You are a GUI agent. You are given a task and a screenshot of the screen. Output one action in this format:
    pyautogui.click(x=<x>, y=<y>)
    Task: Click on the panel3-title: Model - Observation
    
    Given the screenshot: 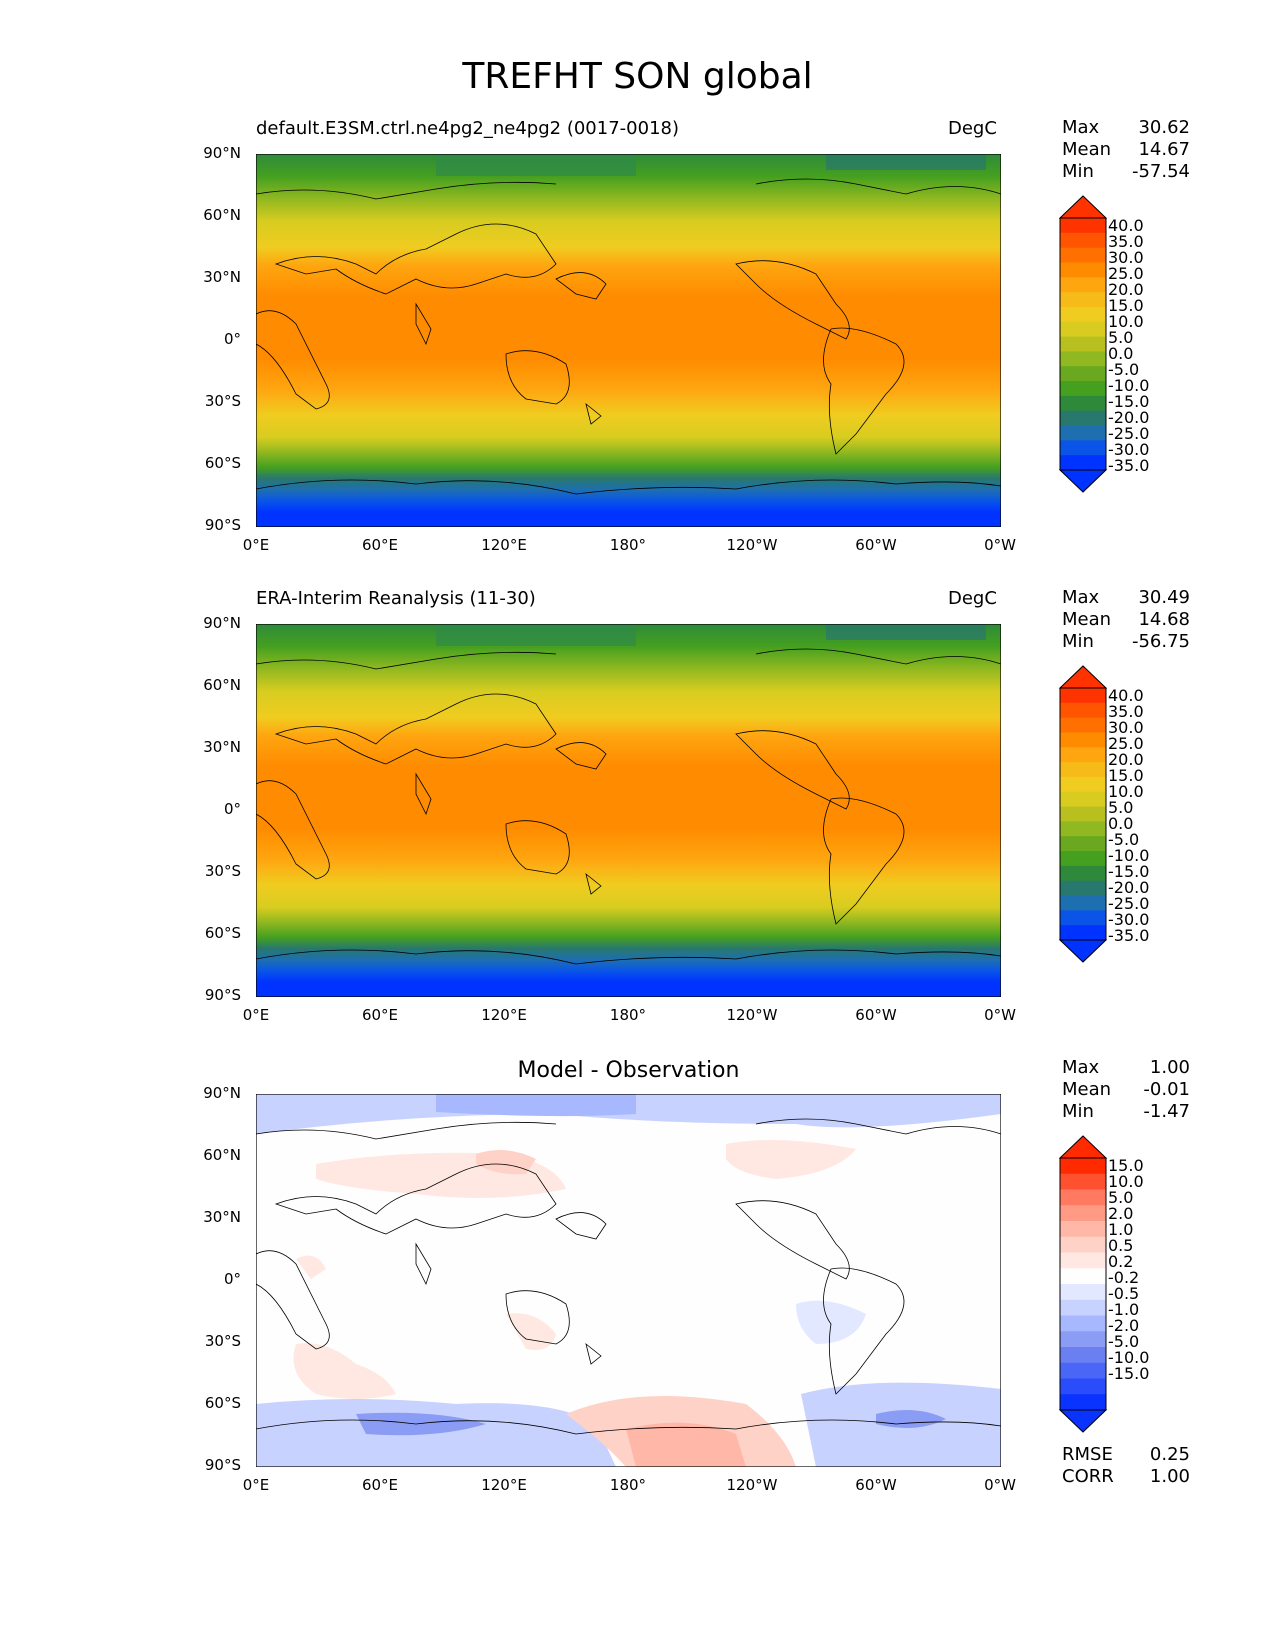 What is the action you would take?
    pyautogui.click(x=628, y=1070)
    